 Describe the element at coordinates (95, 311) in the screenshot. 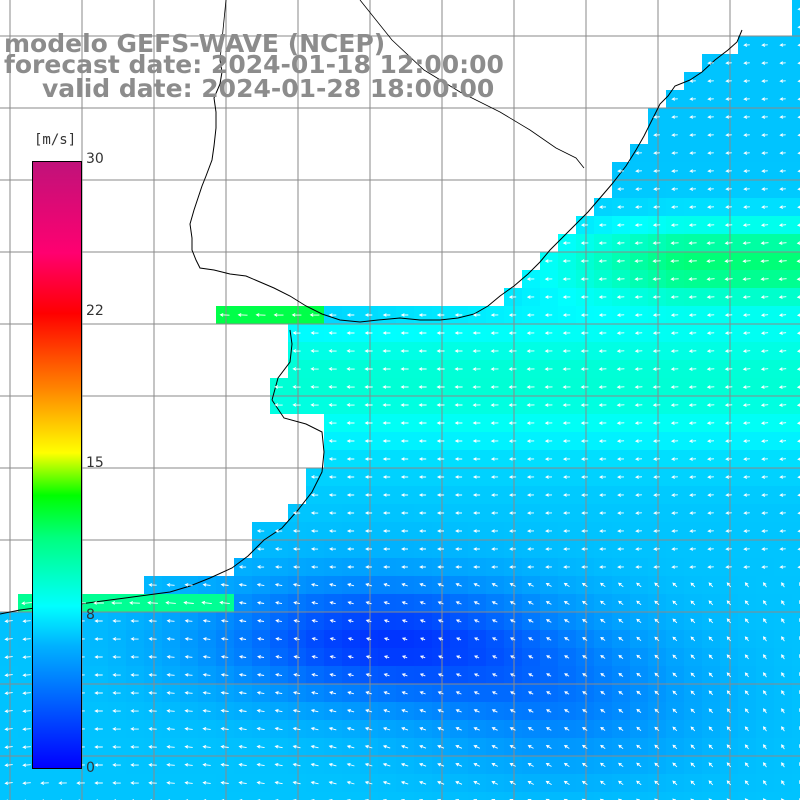

I see `colorbar-tick-22: 22` at that location.